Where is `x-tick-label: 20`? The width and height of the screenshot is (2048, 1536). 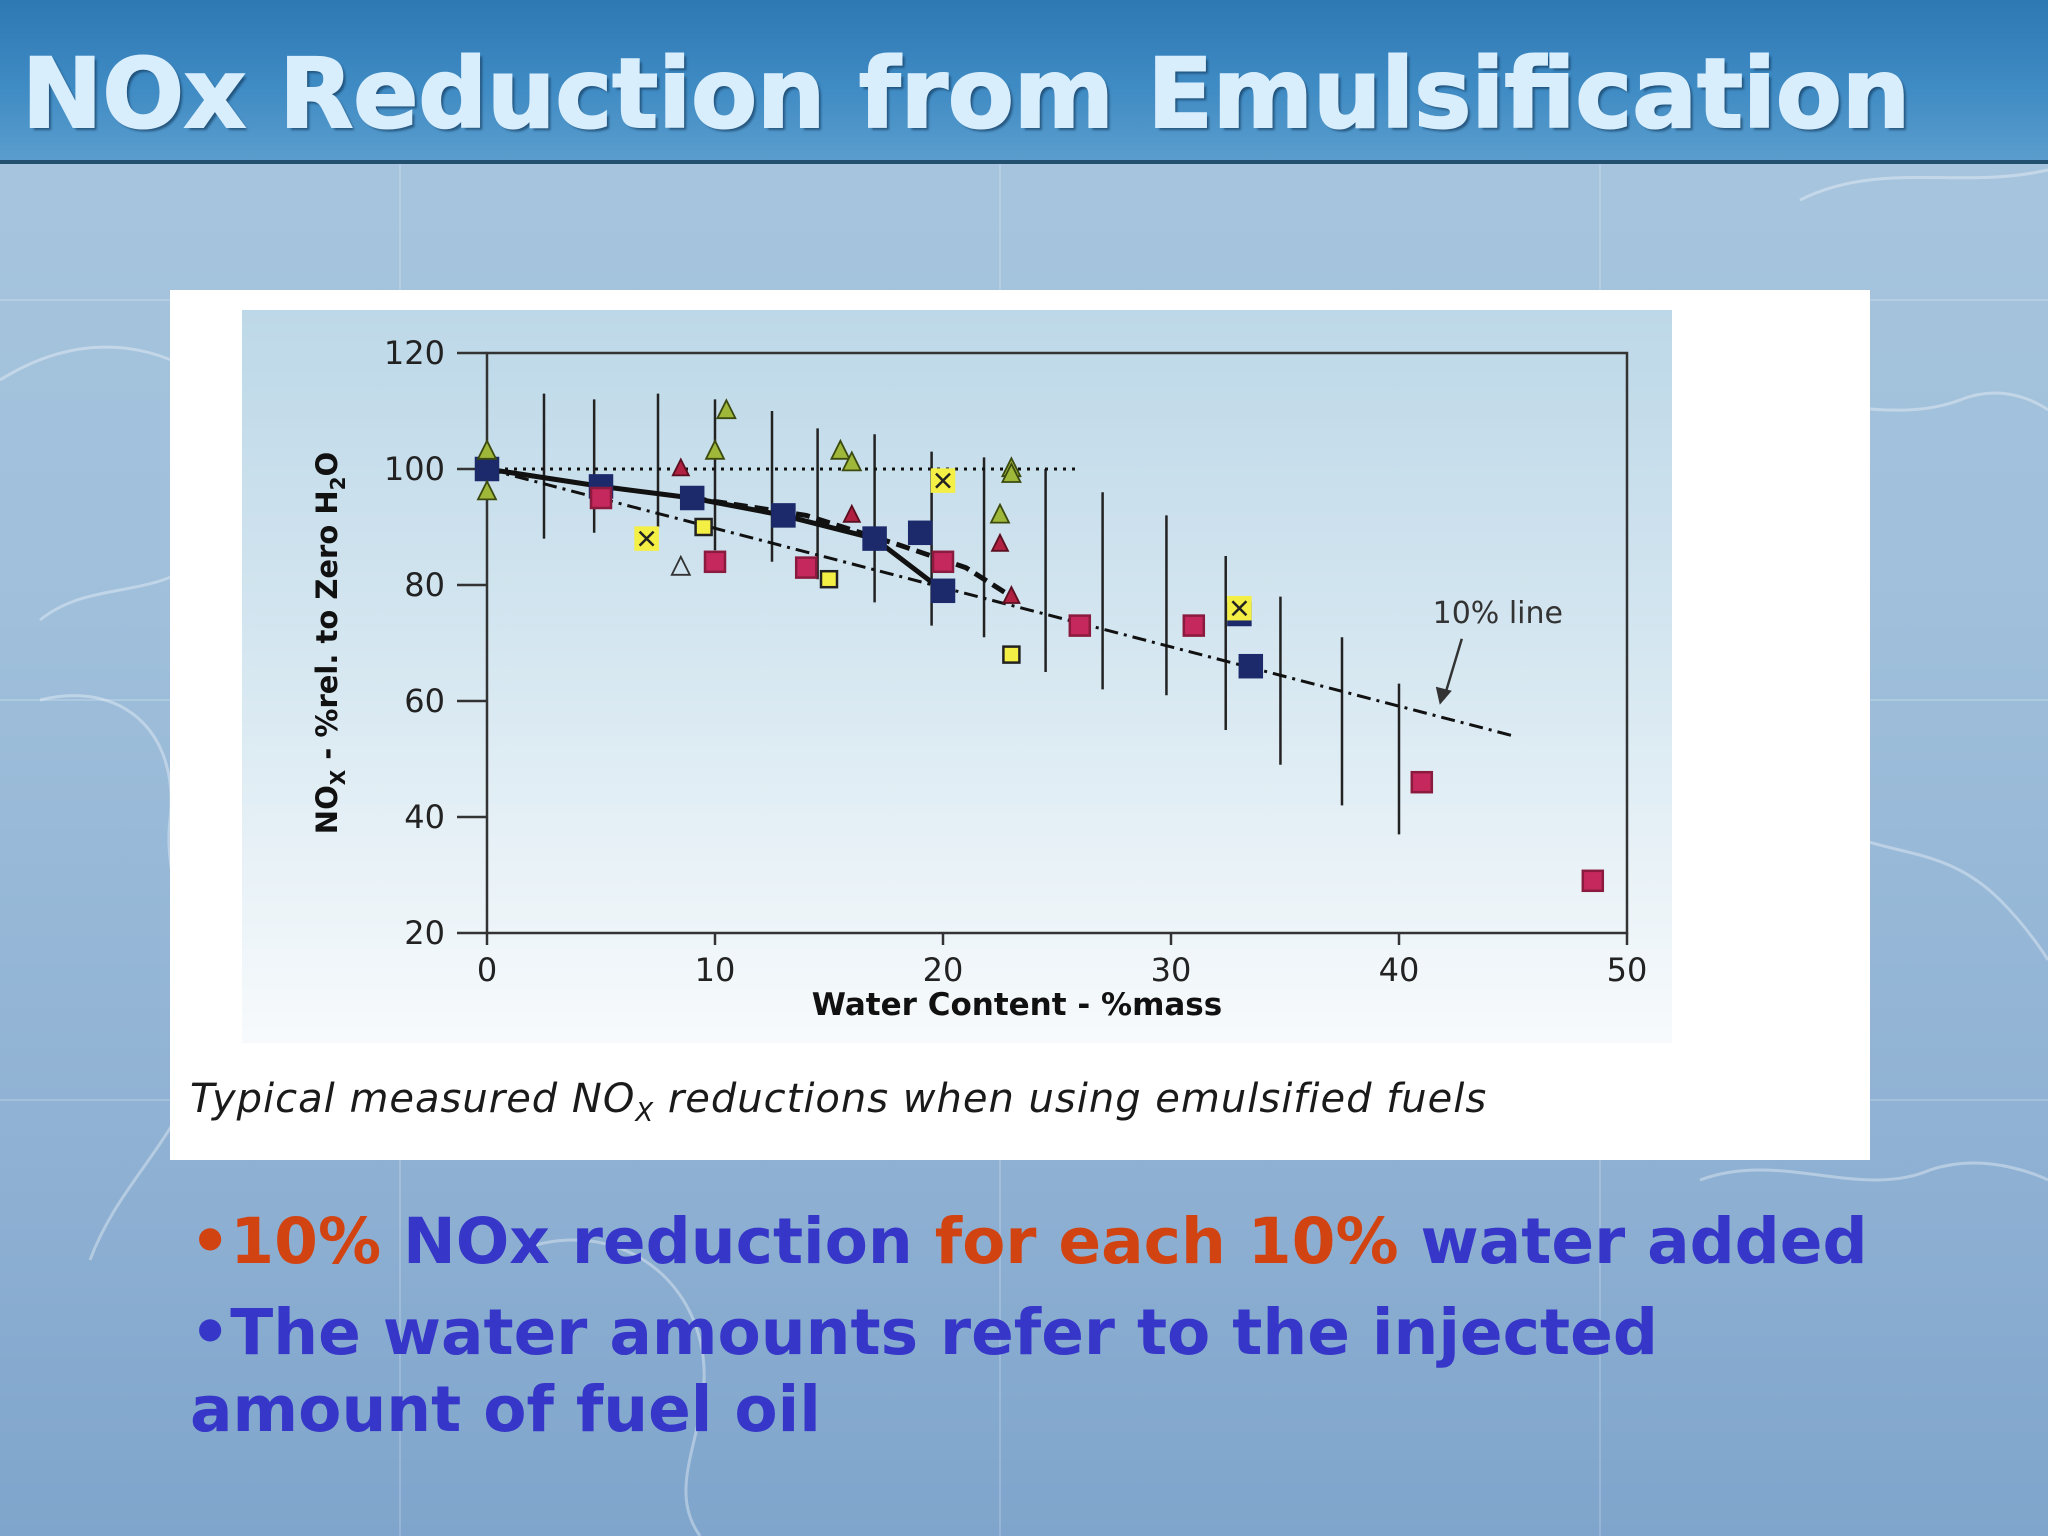
x-tick-label: 20 is located at coordinates (943, 970).